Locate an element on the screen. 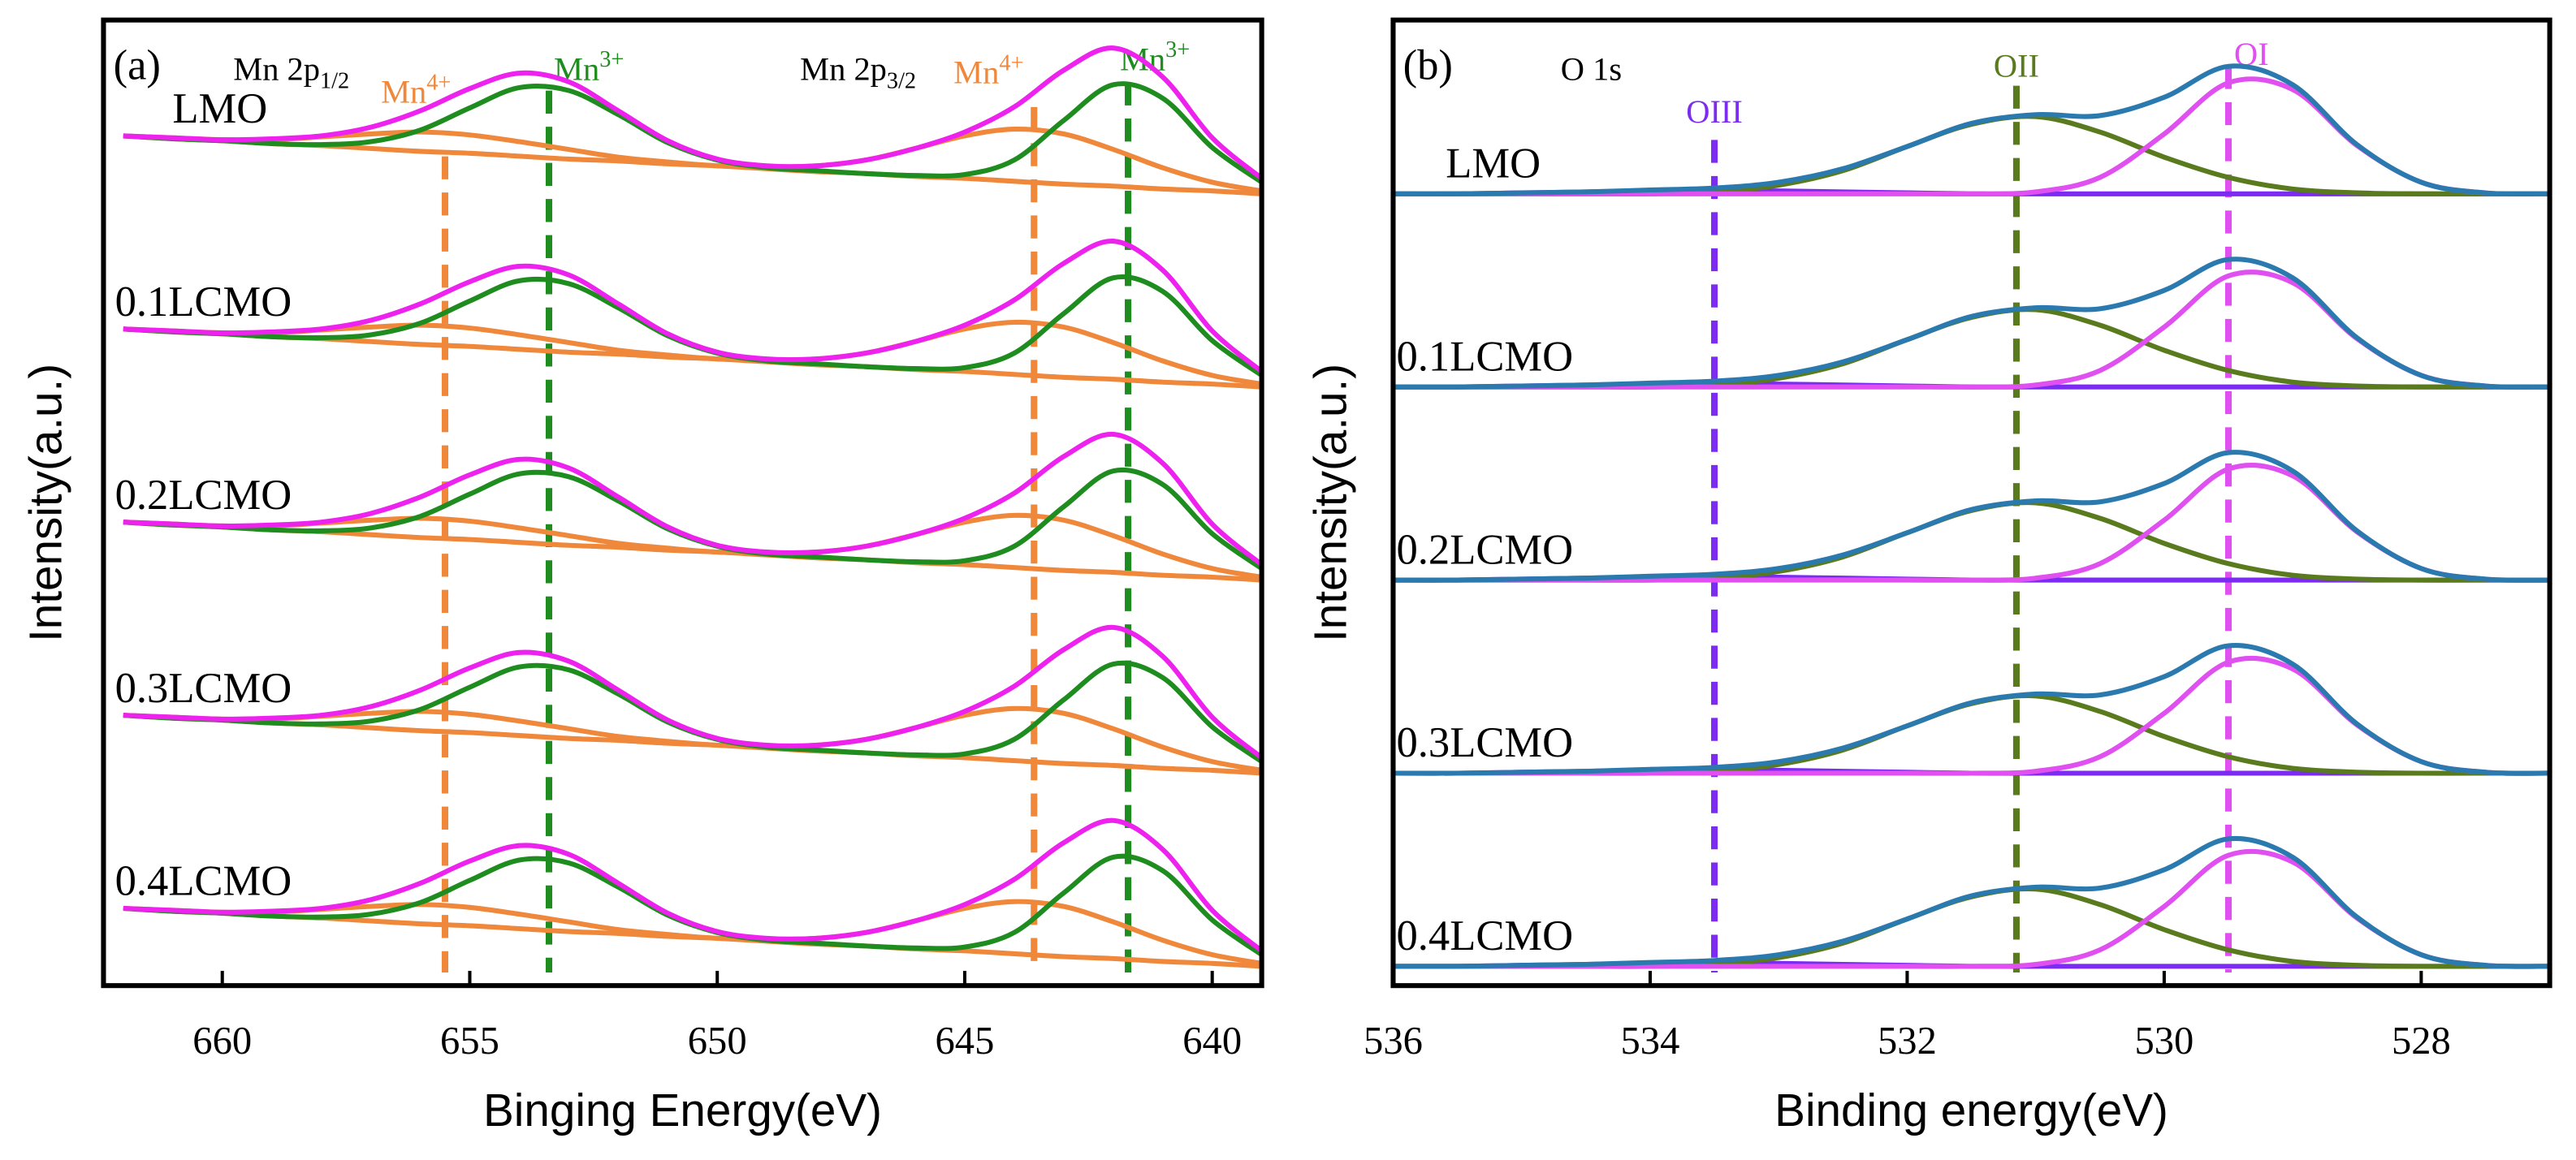 Image resolution: width=2576 pixels, height=1160 pixels. annotation-text: OII is located at coordinates (2016, 66).